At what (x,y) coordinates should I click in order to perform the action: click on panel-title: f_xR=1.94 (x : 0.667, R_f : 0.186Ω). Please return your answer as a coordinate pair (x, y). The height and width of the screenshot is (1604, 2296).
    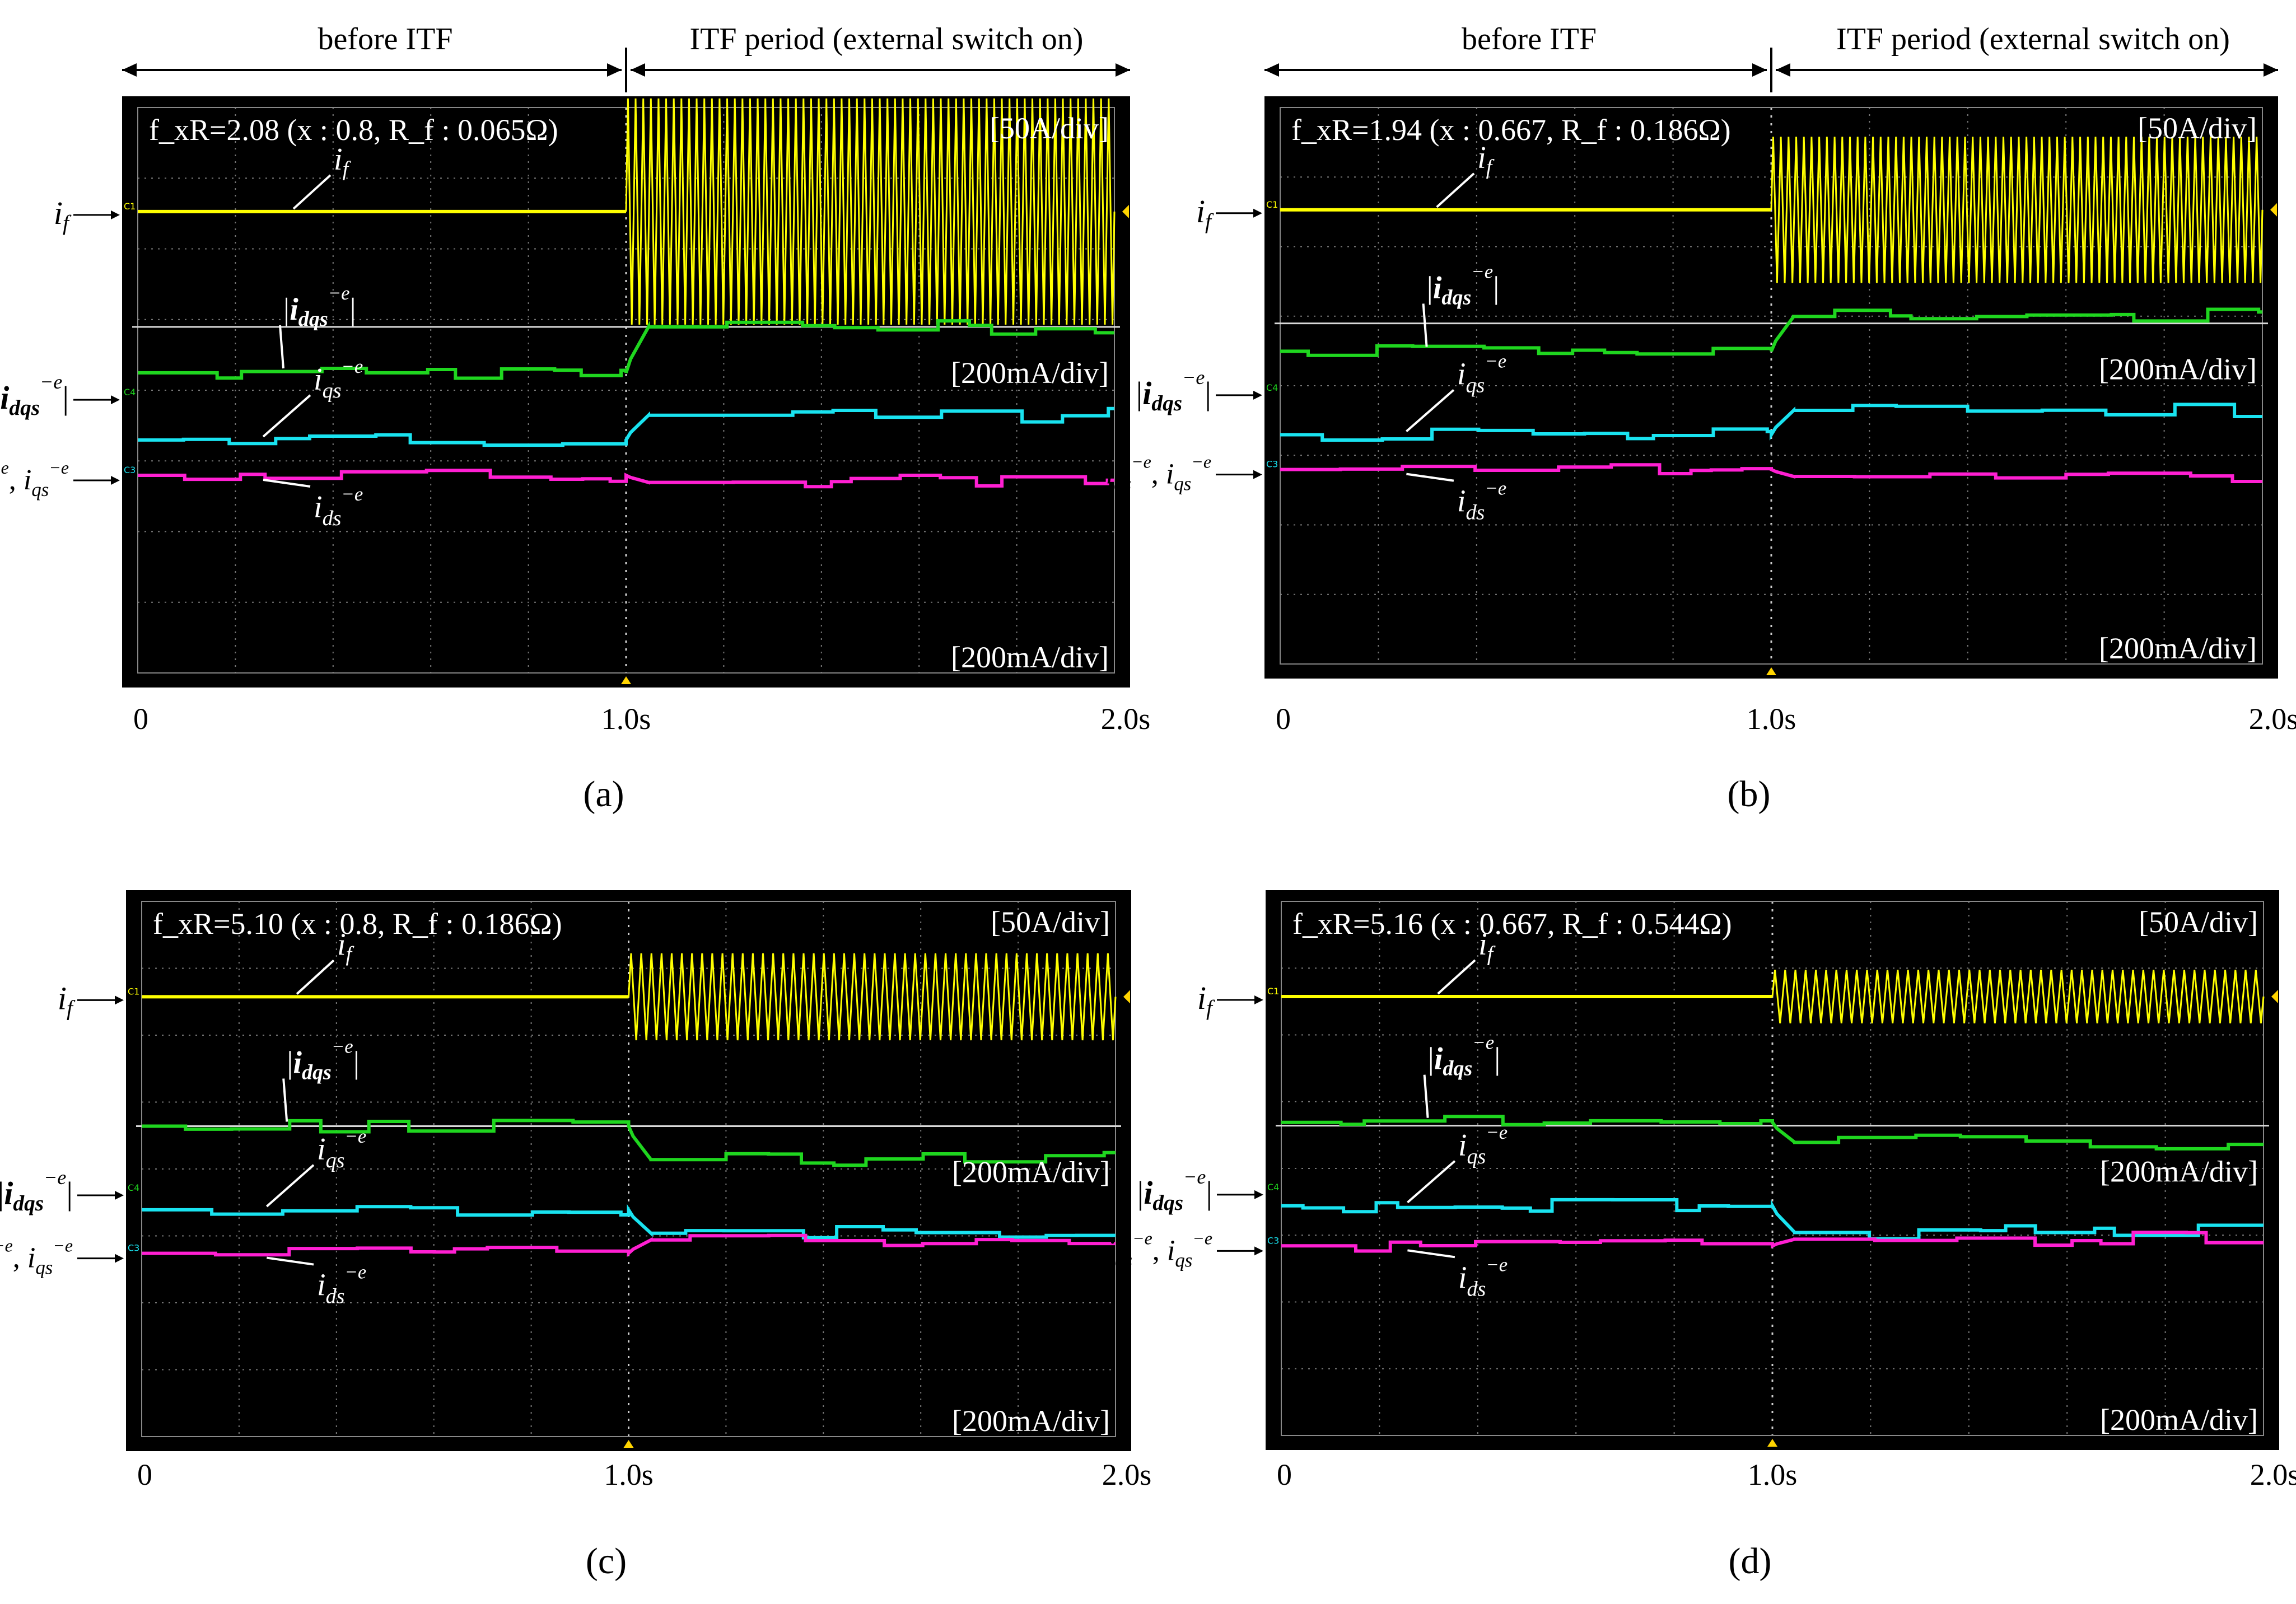
    Looking at the image, I should click on (1511, 130).